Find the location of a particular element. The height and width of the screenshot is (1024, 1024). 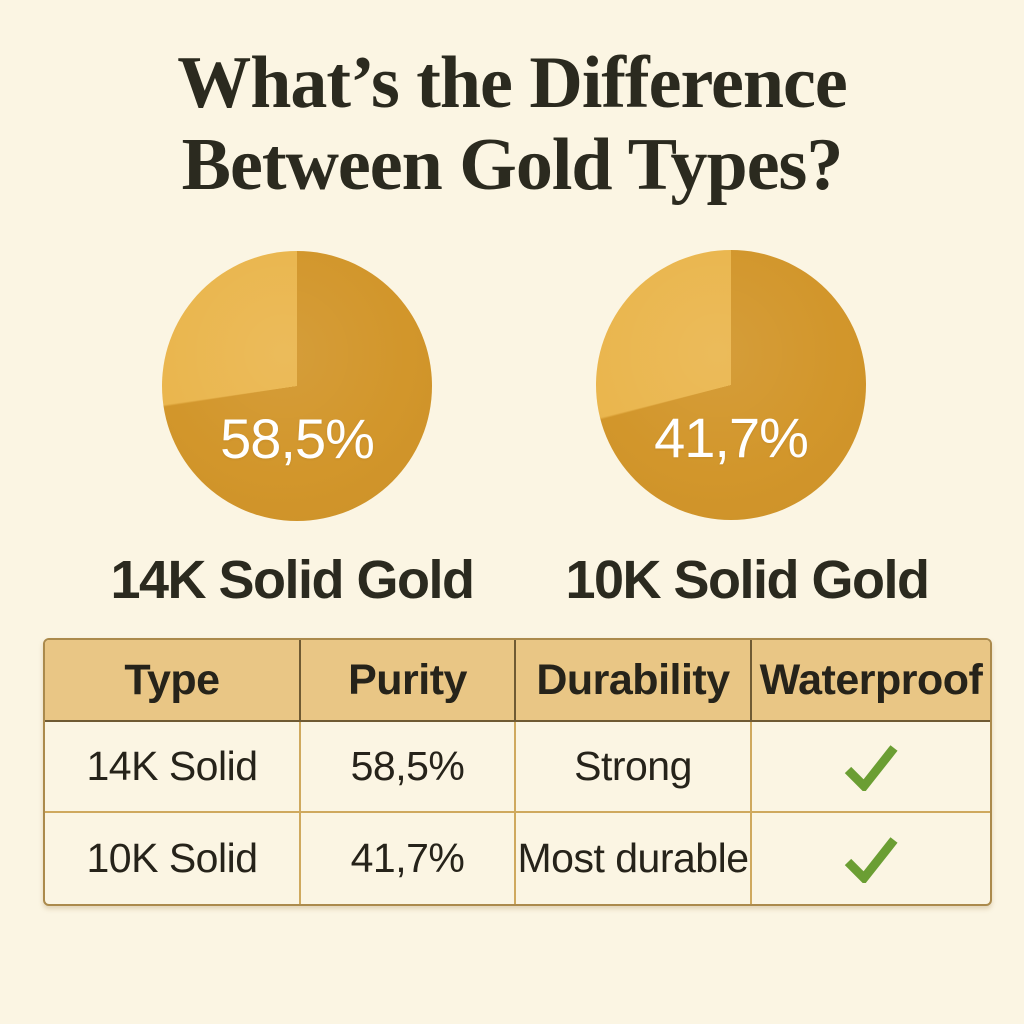

table-cell-14k-type: 14K Solid is located at coordinates (173, 767).